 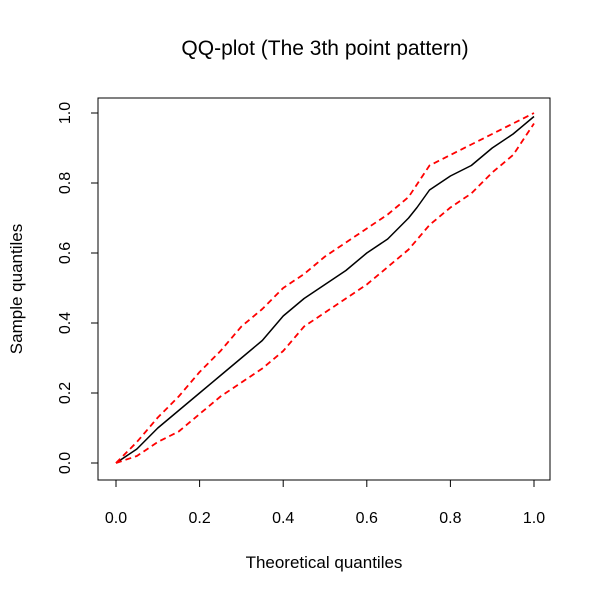 What do you see at coordinates (324, 562) in the screenshot?
I see `x-axis-label: Theoretical quantiles` at bounding box center [324, 562].